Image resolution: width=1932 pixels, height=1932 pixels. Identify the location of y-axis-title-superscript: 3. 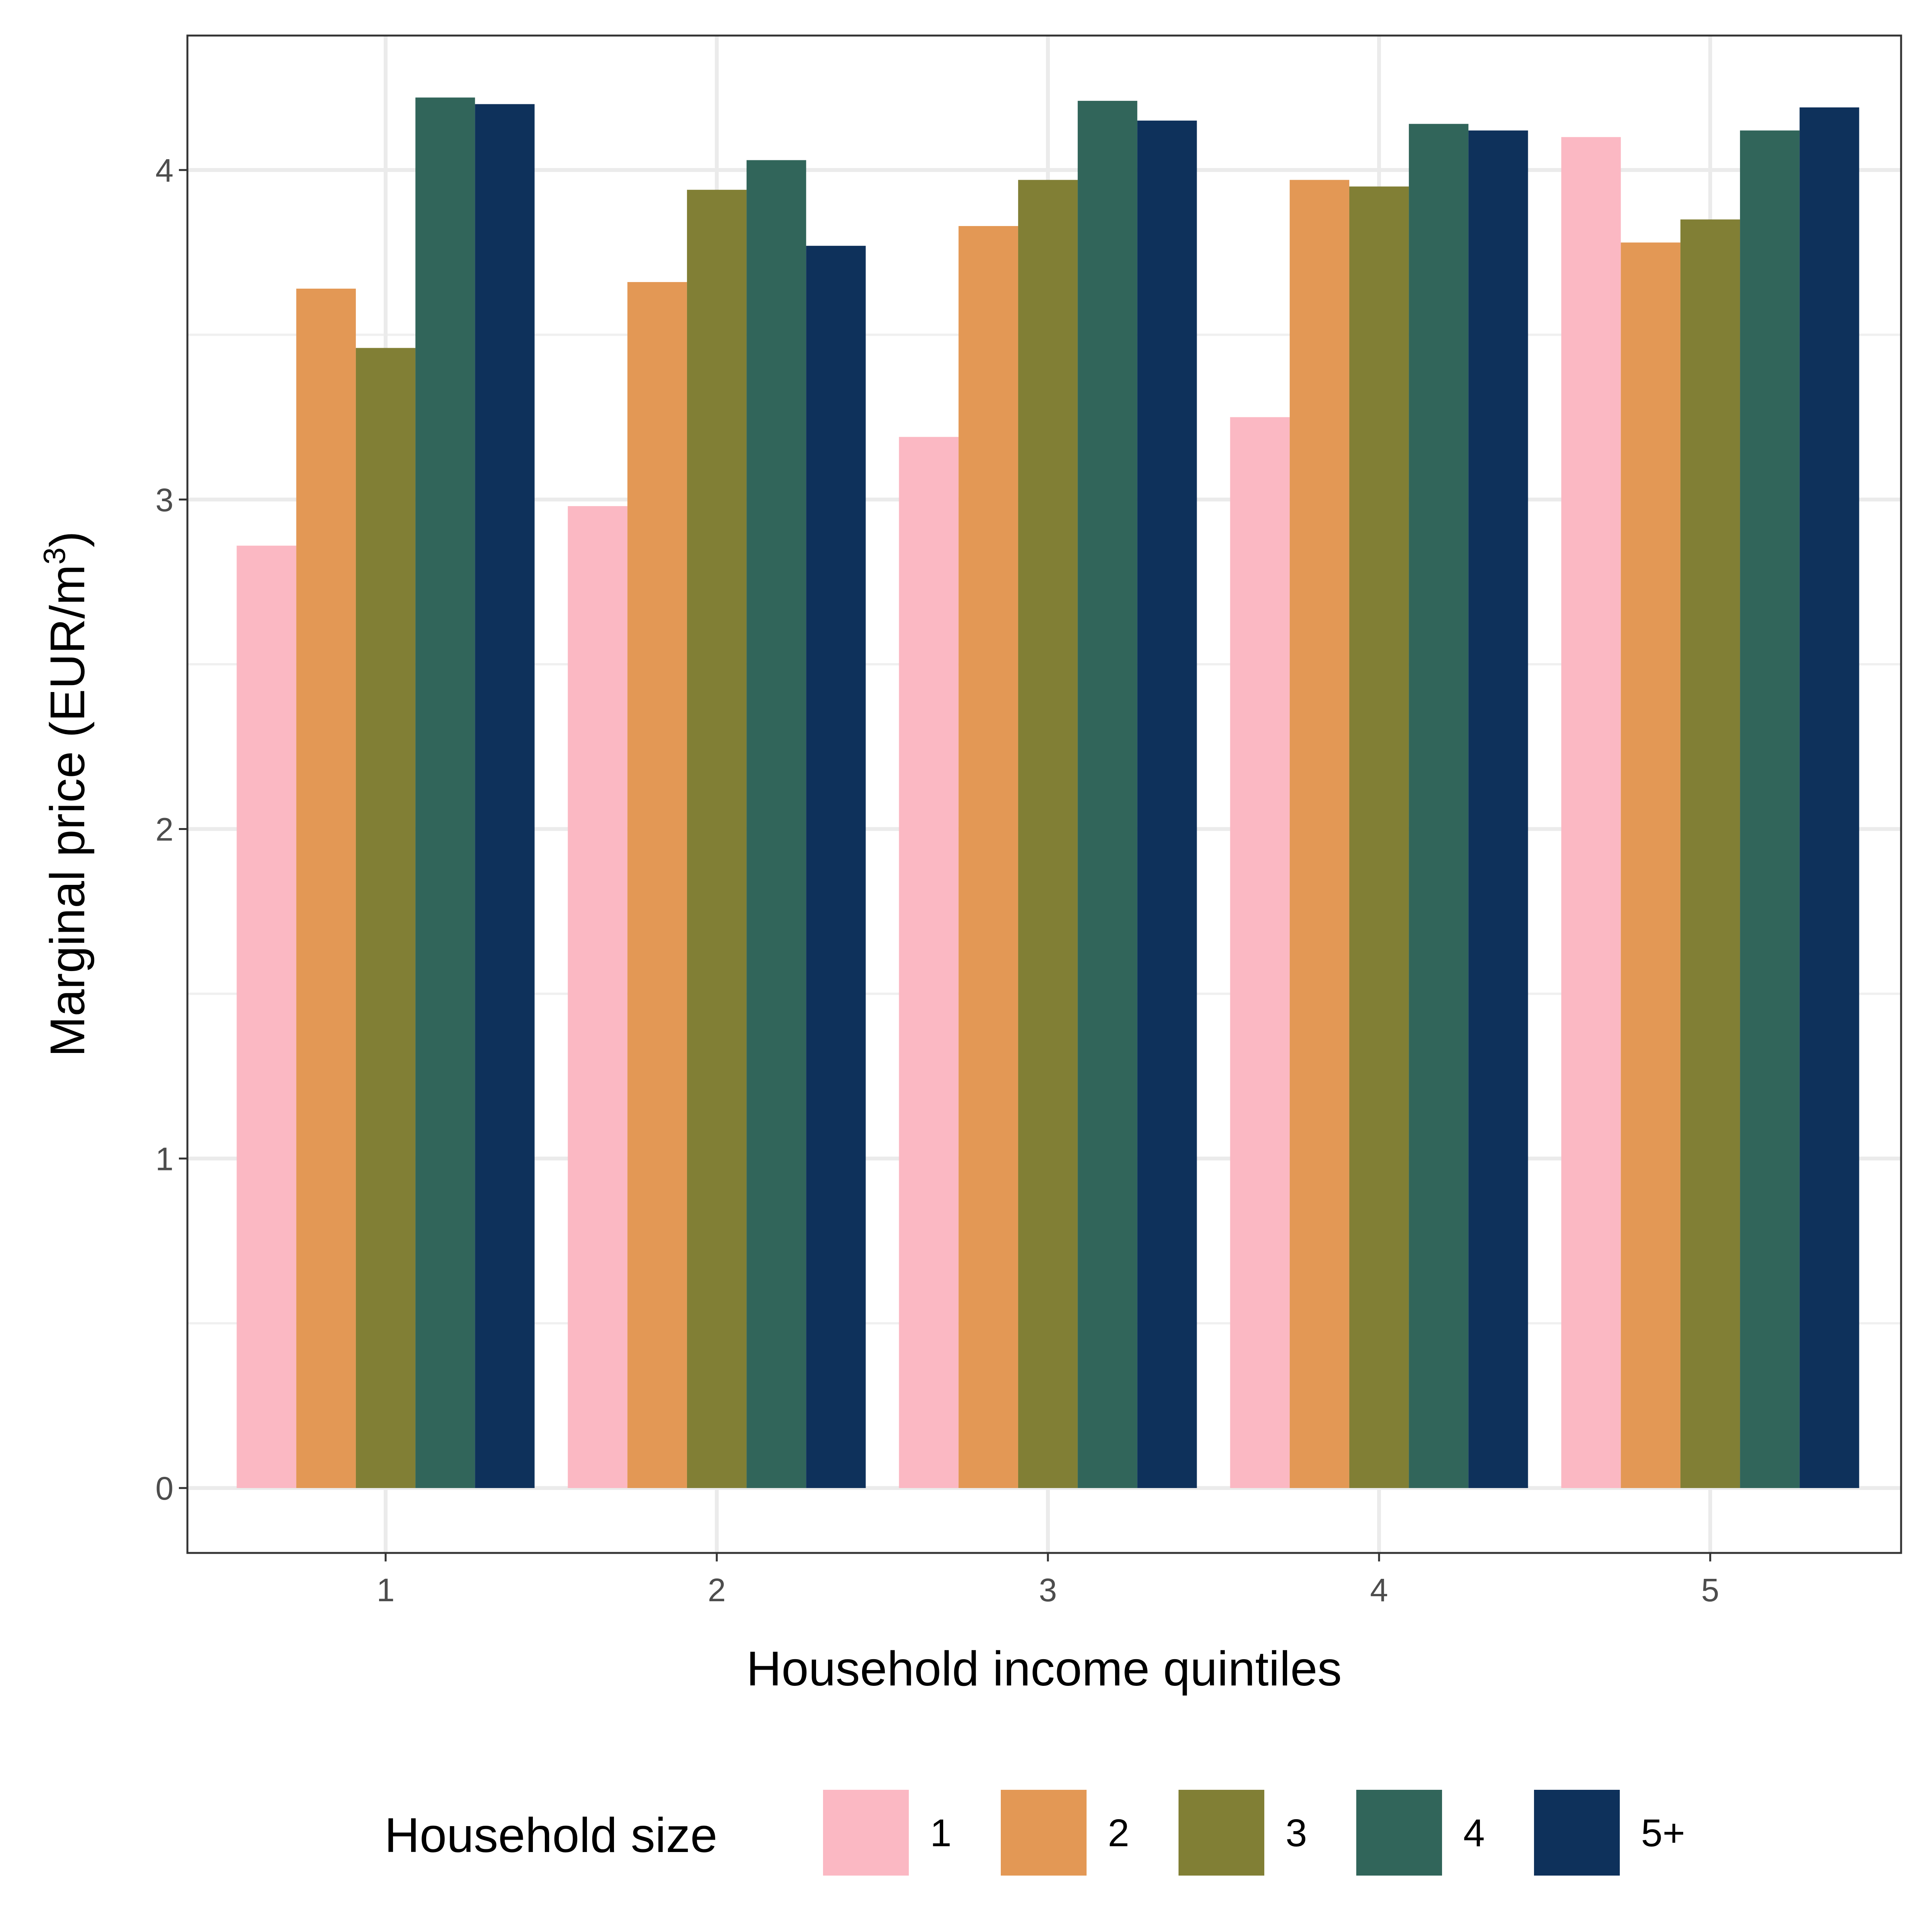
(54, 556).